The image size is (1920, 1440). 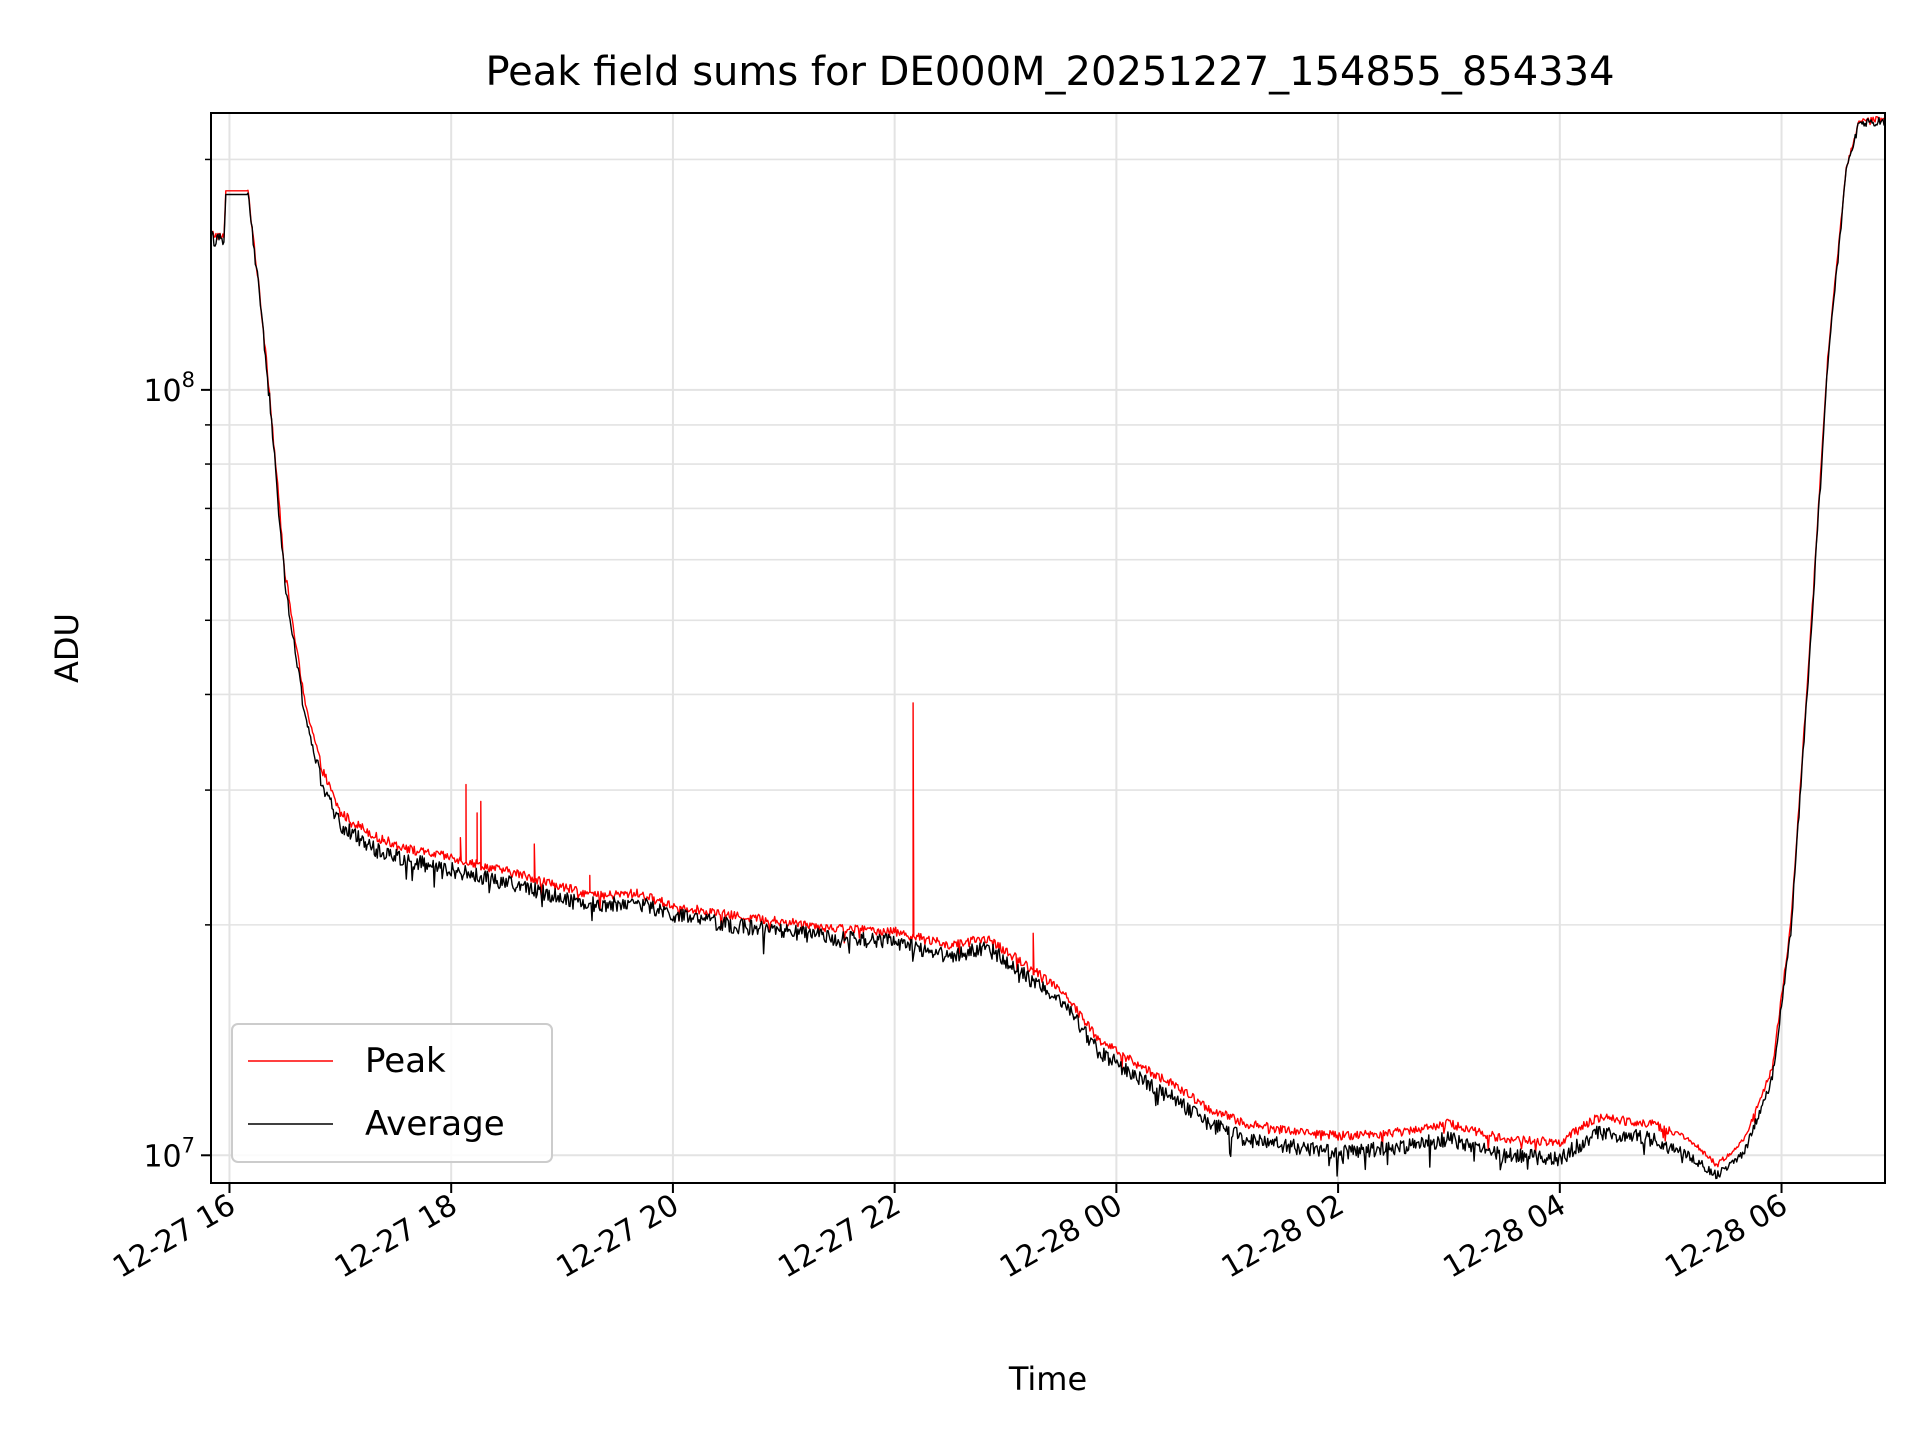 I want to click on legend: Peak Average, so click(x=392, y=1093).